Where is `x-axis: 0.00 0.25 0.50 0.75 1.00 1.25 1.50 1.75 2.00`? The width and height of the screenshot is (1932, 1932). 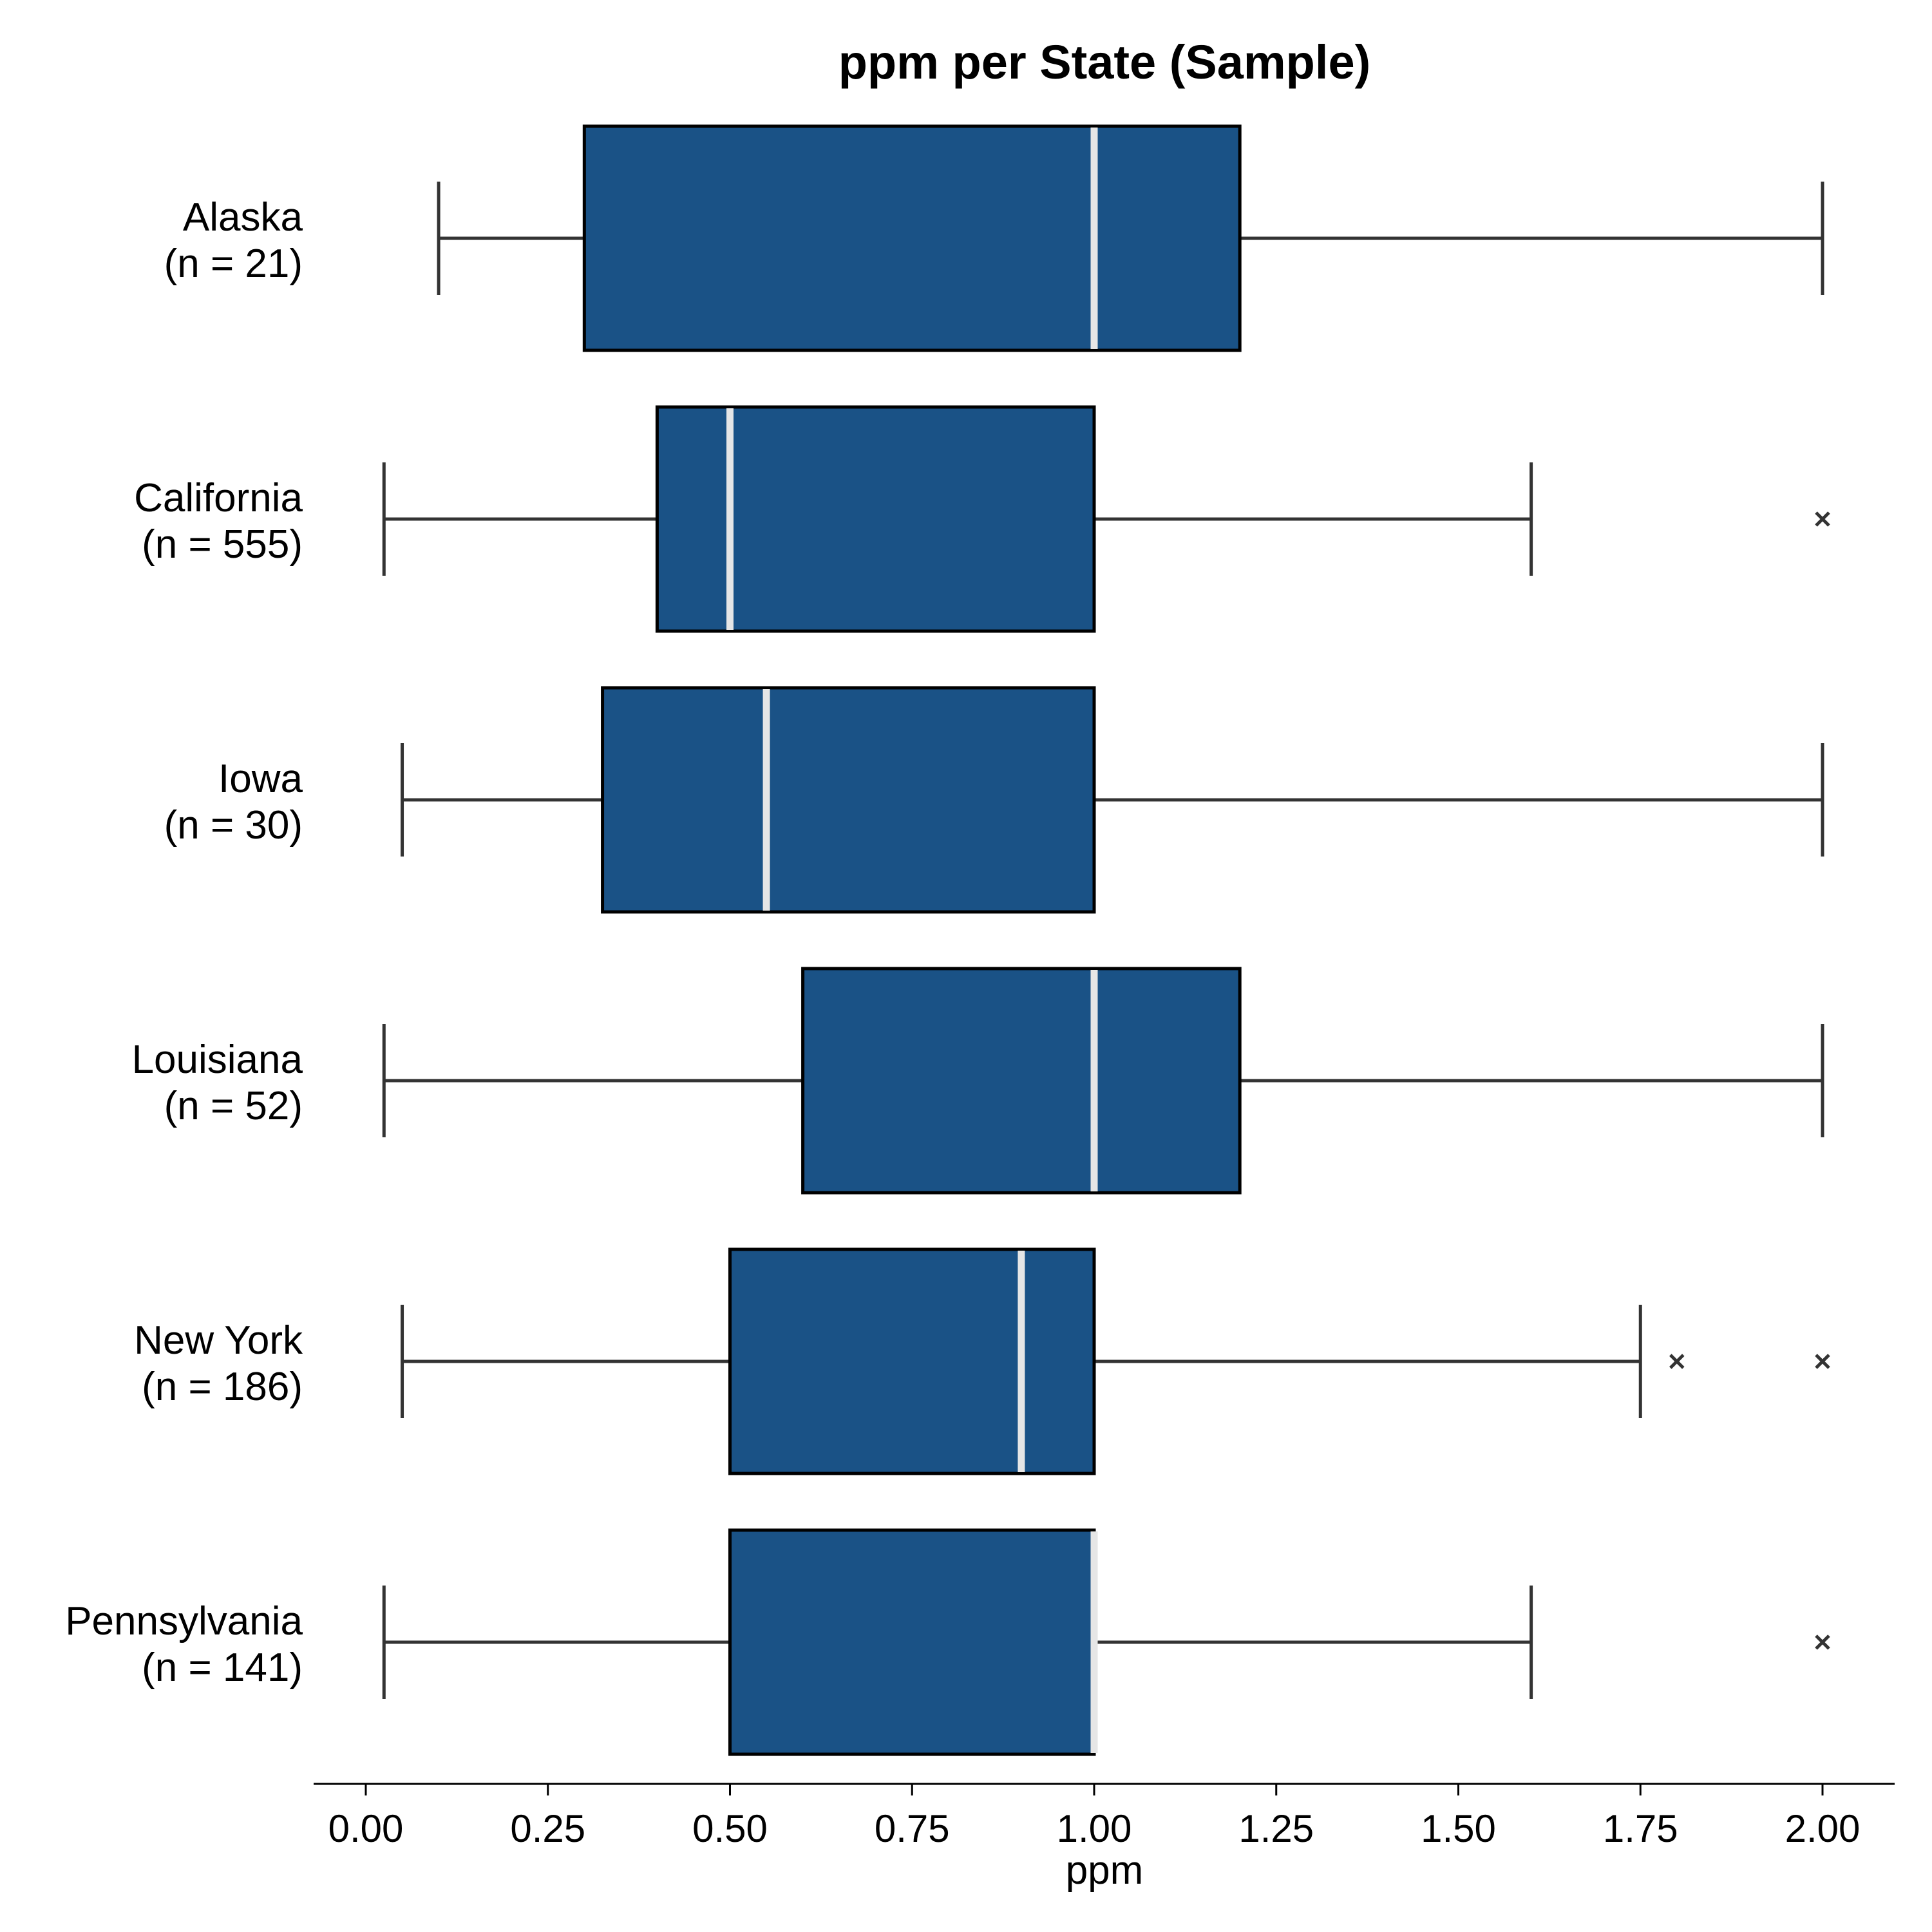
x-axis: 0.00 0.25 0.50 0.75 1.00 1.25 1.50 1.75 2.00 is located at coordinates (1104, 1816).